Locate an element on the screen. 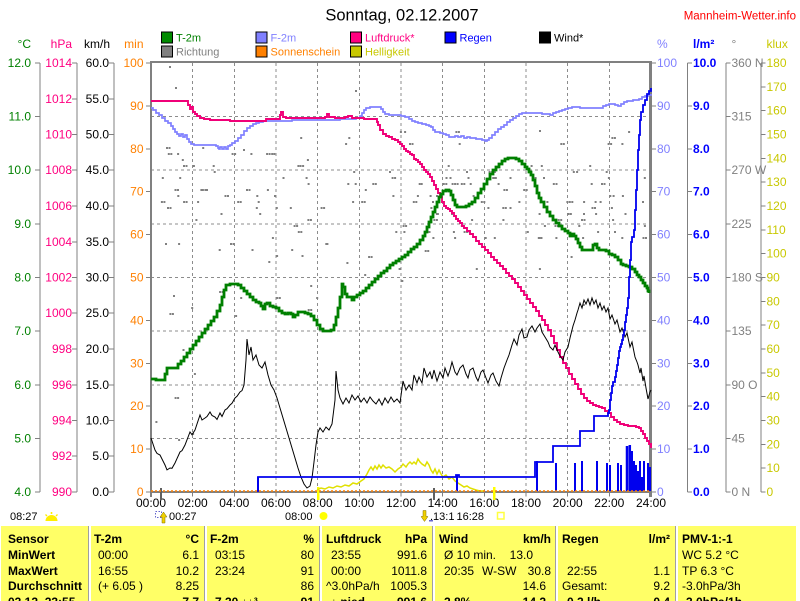 The width and height of the screenshot is (800, 601). svg-text: 11.0 is located at coordinates (20, 117).